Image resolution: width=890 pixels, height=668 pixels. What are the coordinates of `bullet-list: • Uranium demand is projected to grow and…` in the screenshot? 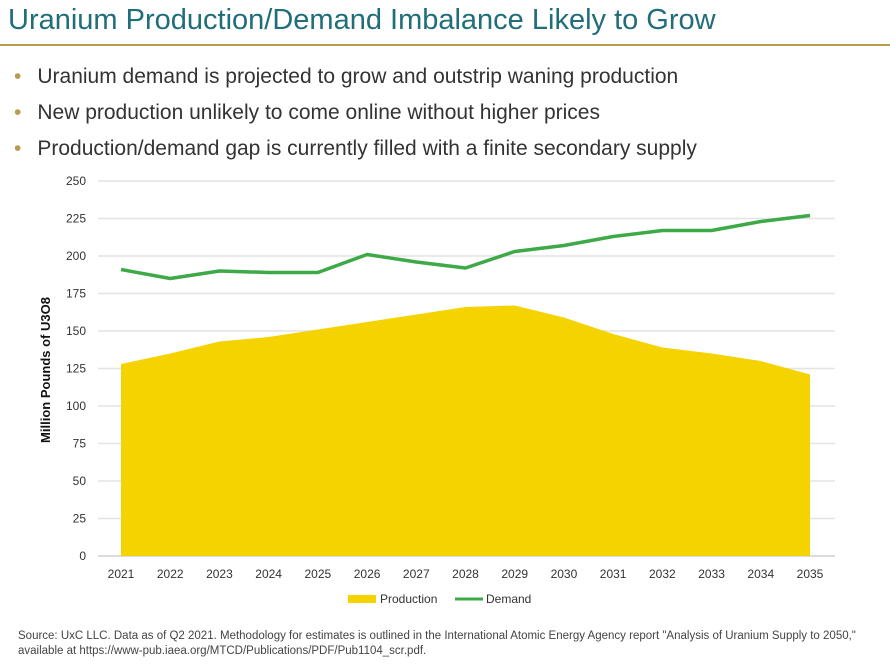 It's located at (355, 114).